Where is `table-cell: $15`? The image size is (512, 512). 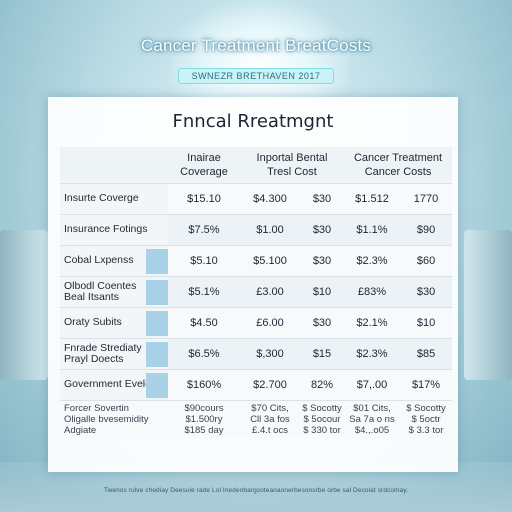 table-cell: $15 is located at coordinates (322, 354).